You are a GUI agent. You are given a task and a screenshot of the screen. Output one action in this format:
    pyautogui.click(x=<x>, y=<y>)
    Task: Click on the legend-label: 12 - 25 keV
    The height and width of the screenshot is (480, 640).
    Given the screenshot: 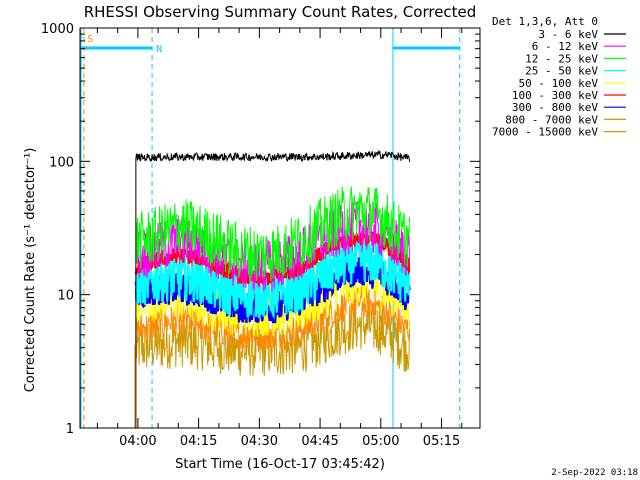 What is the action you would take?
    pyautogui.click(x=561, y=58)
    